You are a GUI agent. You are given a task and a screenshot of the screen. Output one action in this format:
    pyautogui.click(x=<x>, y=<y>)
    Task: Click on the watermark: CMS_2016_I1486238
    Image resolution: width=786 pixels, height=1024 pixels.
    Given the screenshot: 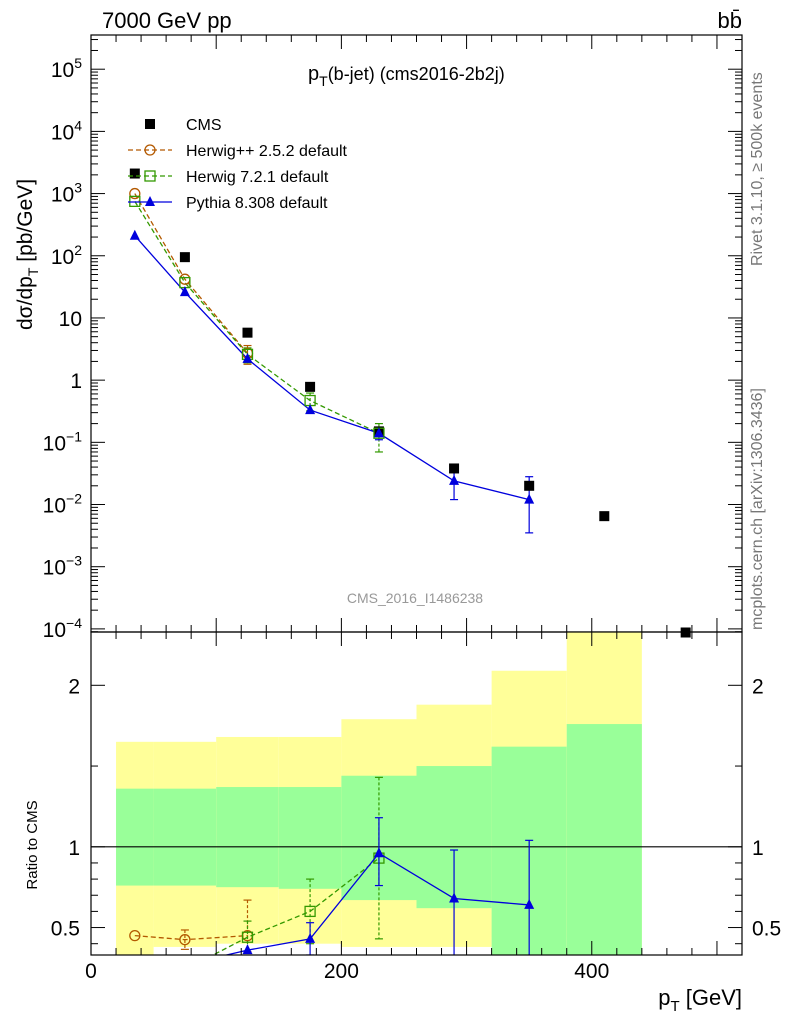 What is the action you would take?
    pyautogui.click(x=415, y=598)
    